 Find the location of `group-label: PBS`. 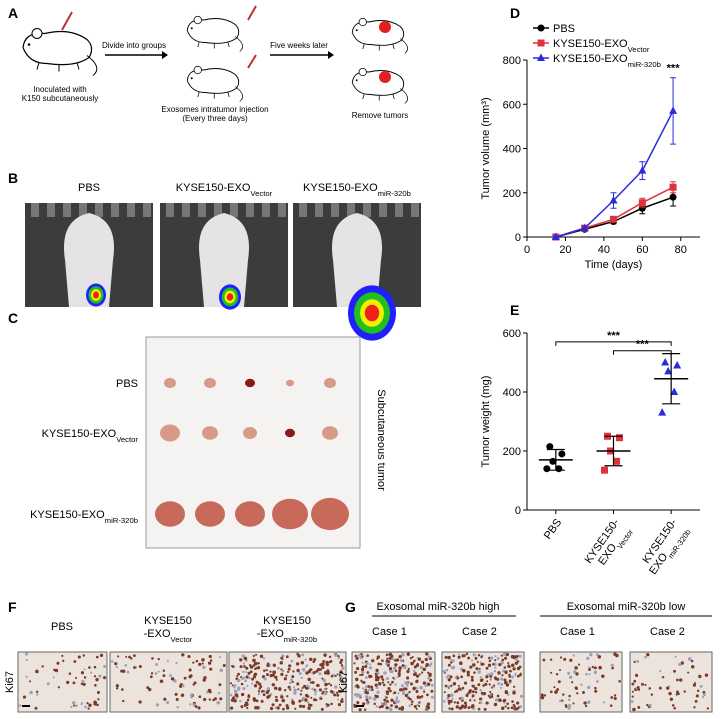

group-label: PBS is located at coordinates (89, 188).